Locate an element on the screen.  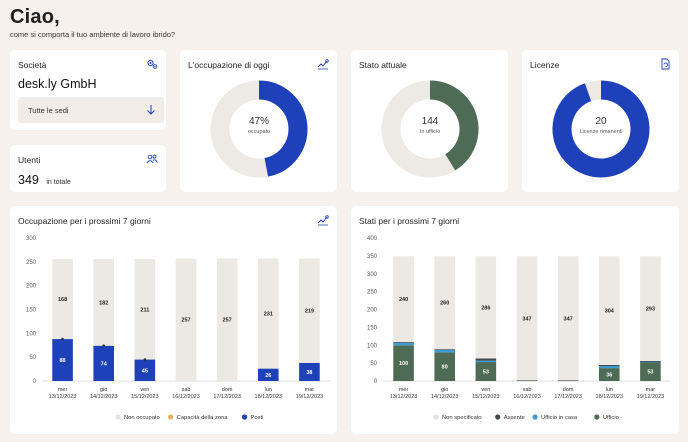
bar-value-label: 26 is located at coordinates (268, 376).